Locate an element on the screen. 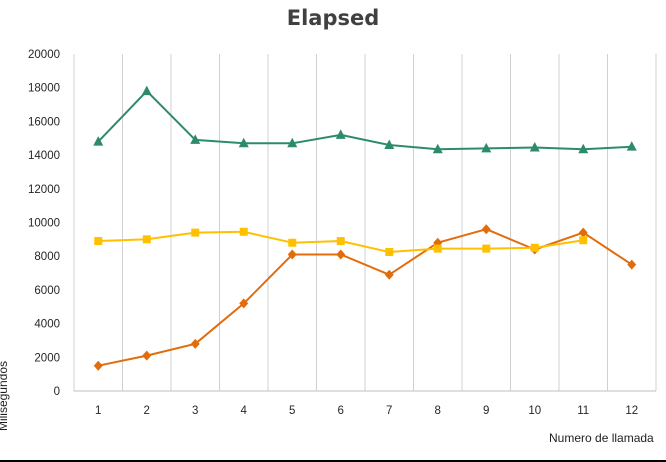 Image resolution: width=666 pixels, height=462 pixels. x-tick-label: 10 is located at coordinates (534, 411).